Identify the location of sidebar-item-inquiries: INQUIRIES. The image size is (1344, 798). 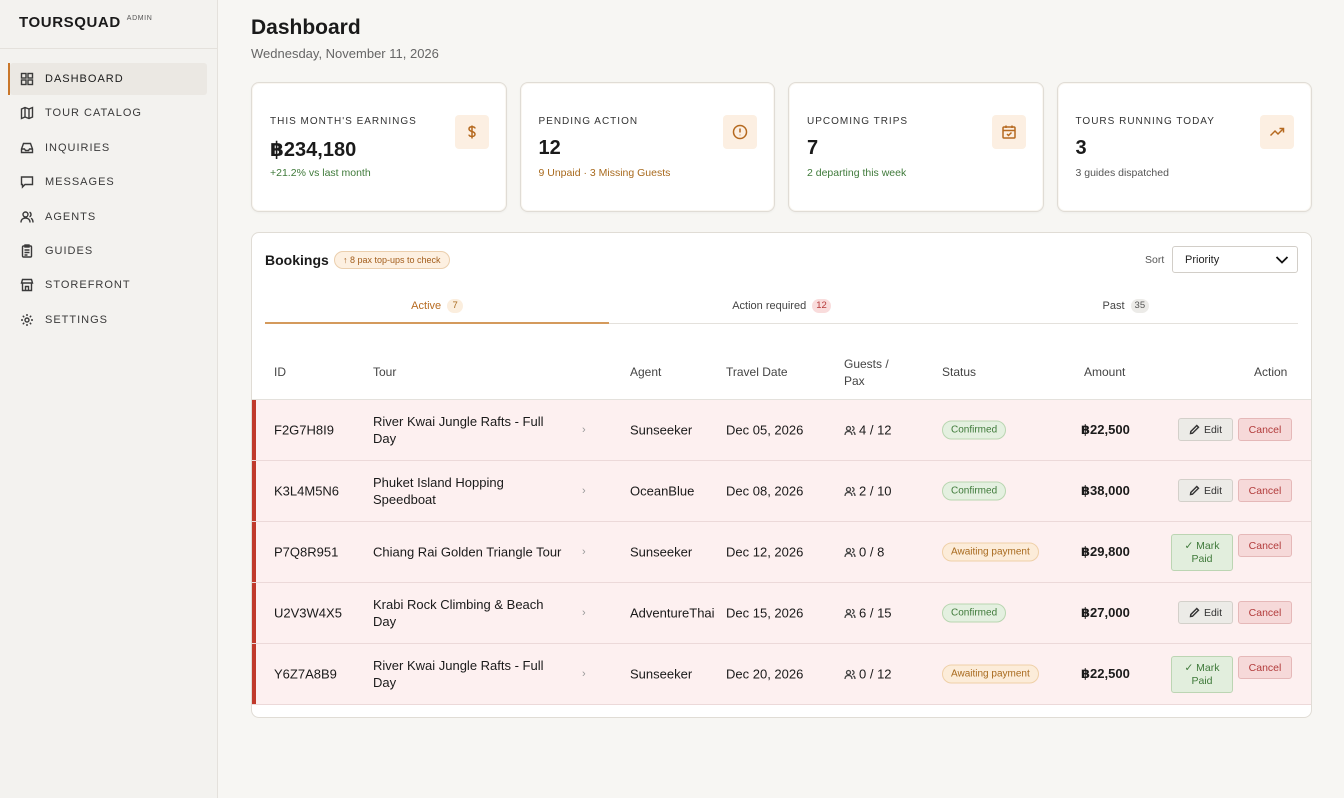
(108, 148).